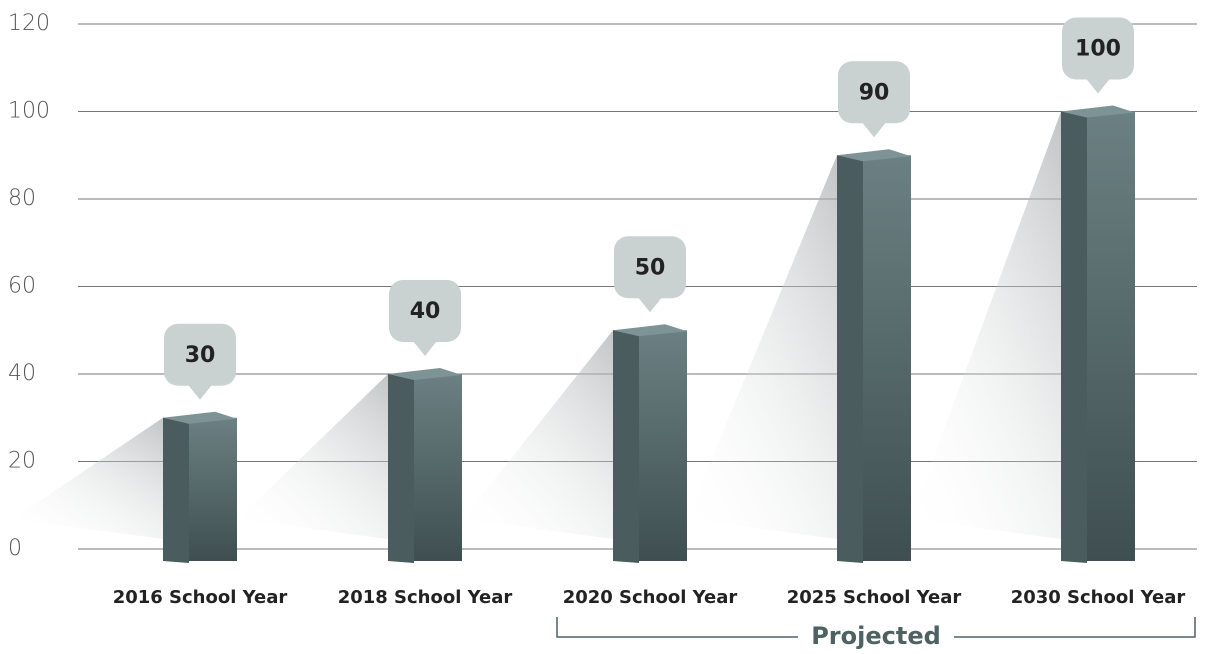 Image resolution: width=1207 pixels, height=654 pixels. I want to click on x-tick-label: 2018 School Year, so click(425, 597).